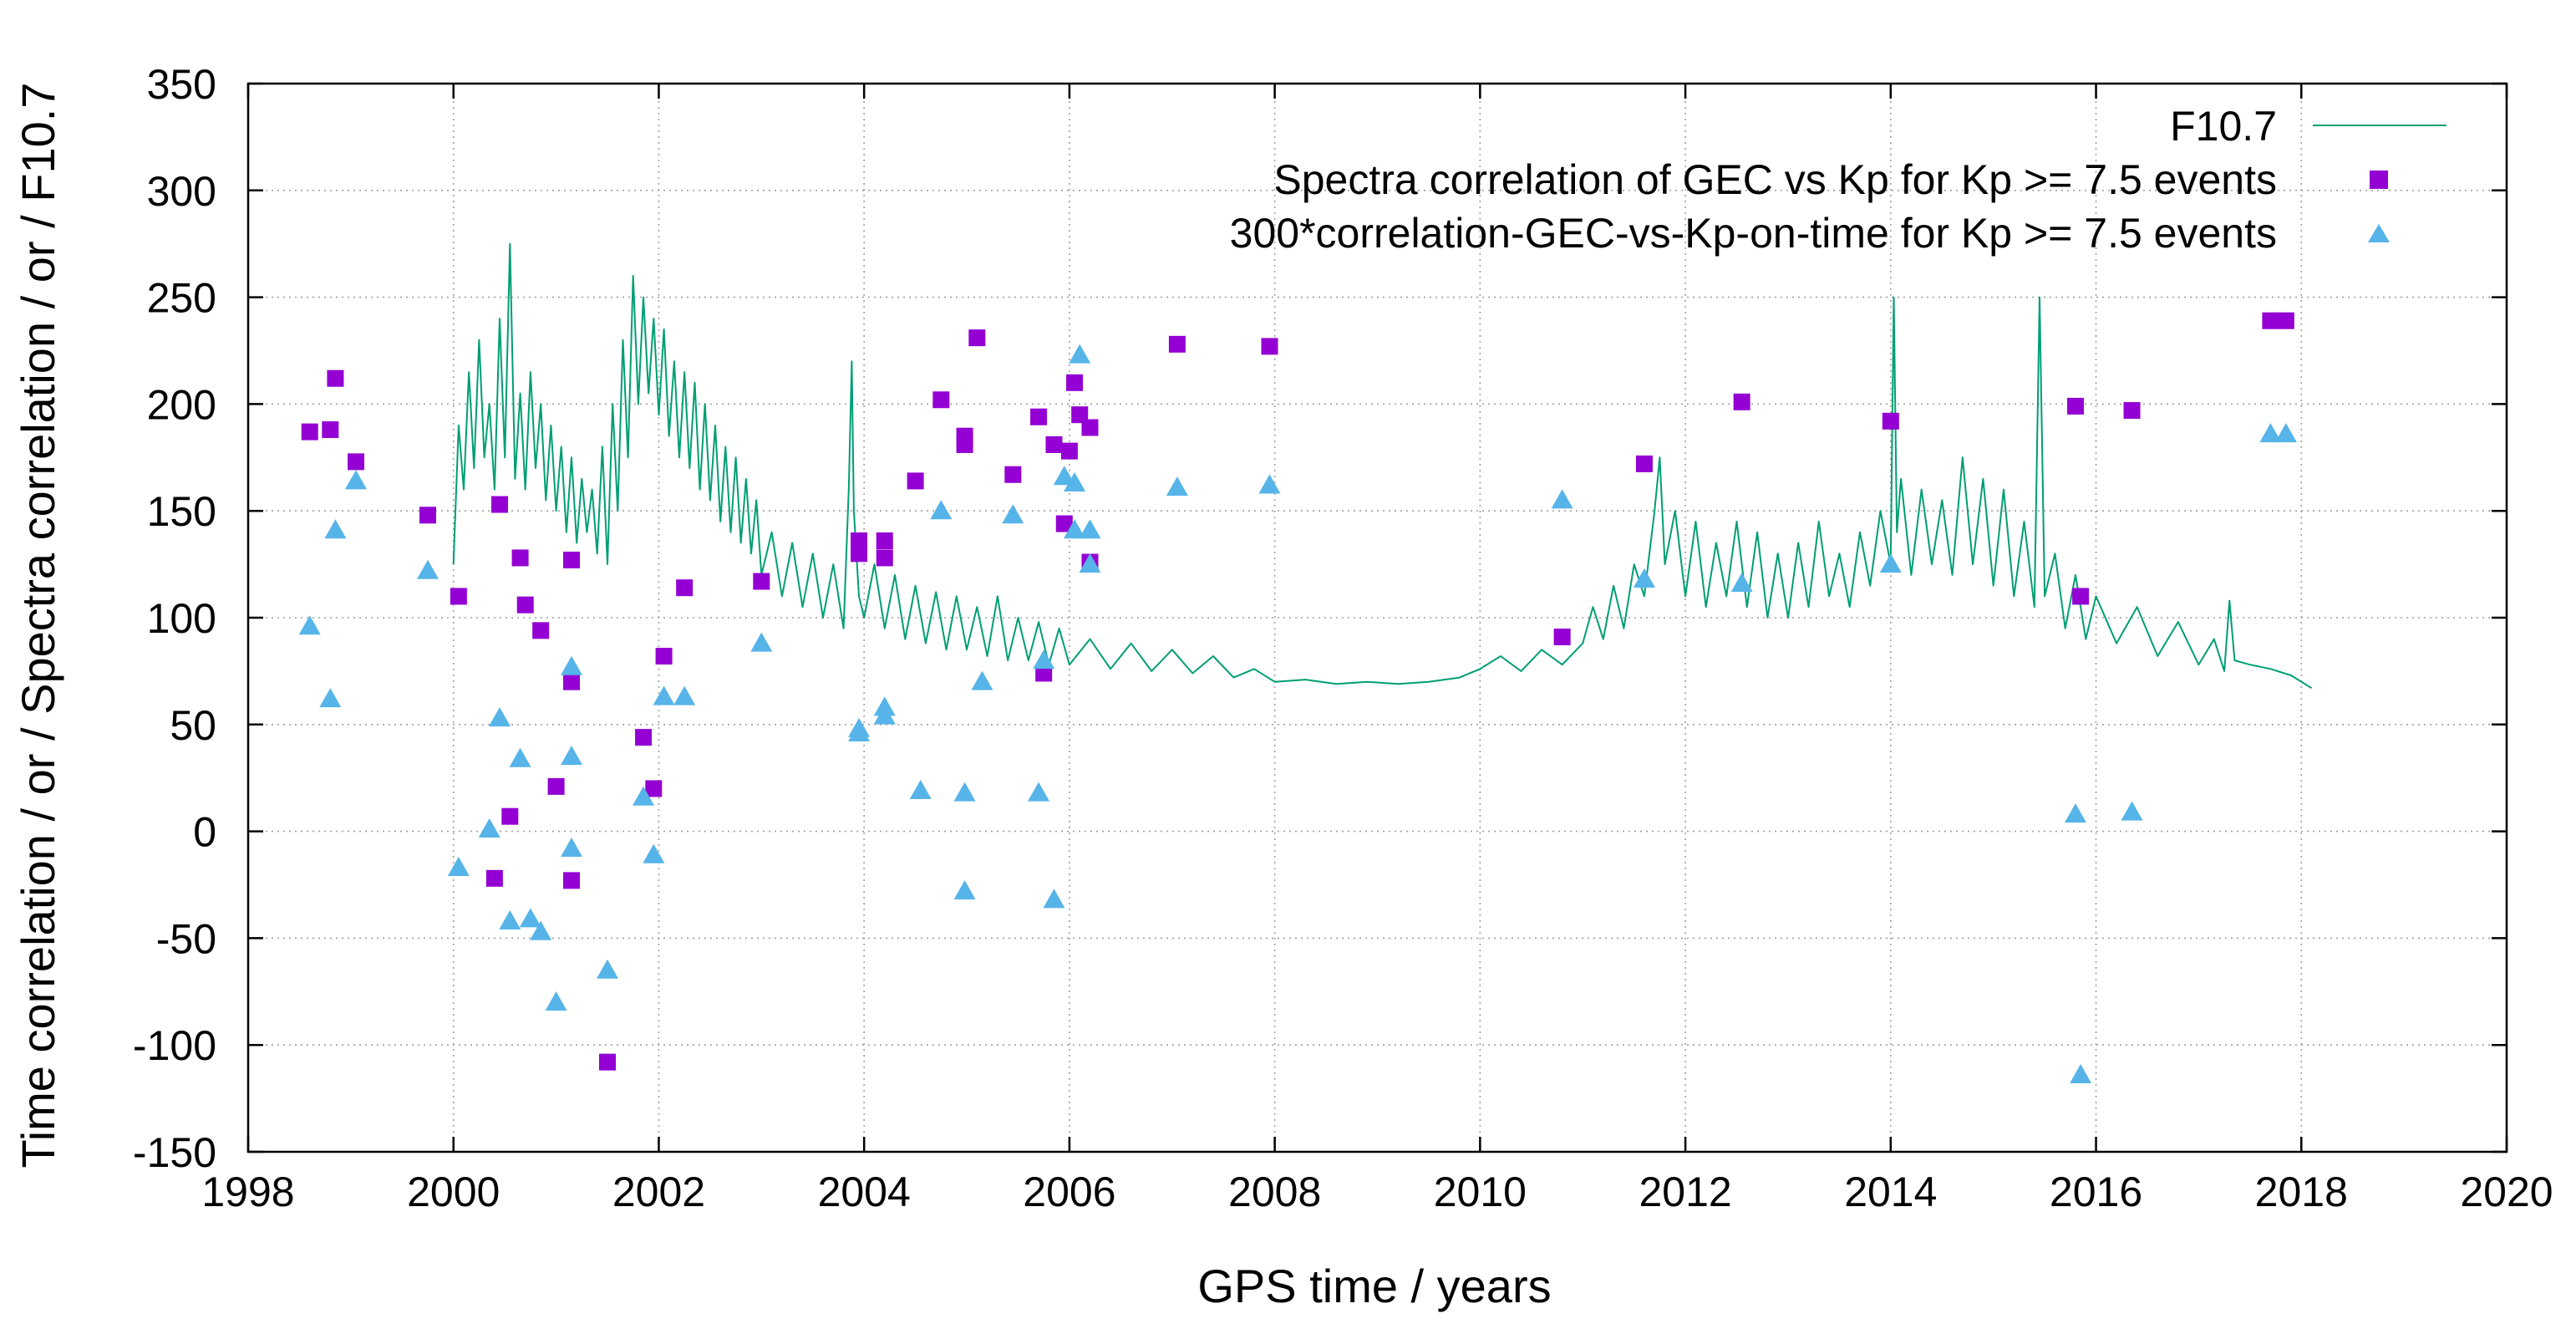 Image resolution: width=2576 pixels, height=1329 pixels. What do you see at coordinates (247, 1192) in the screenshot?
I see `x-tick-label: 1998` at bounding box center [247, 1192].